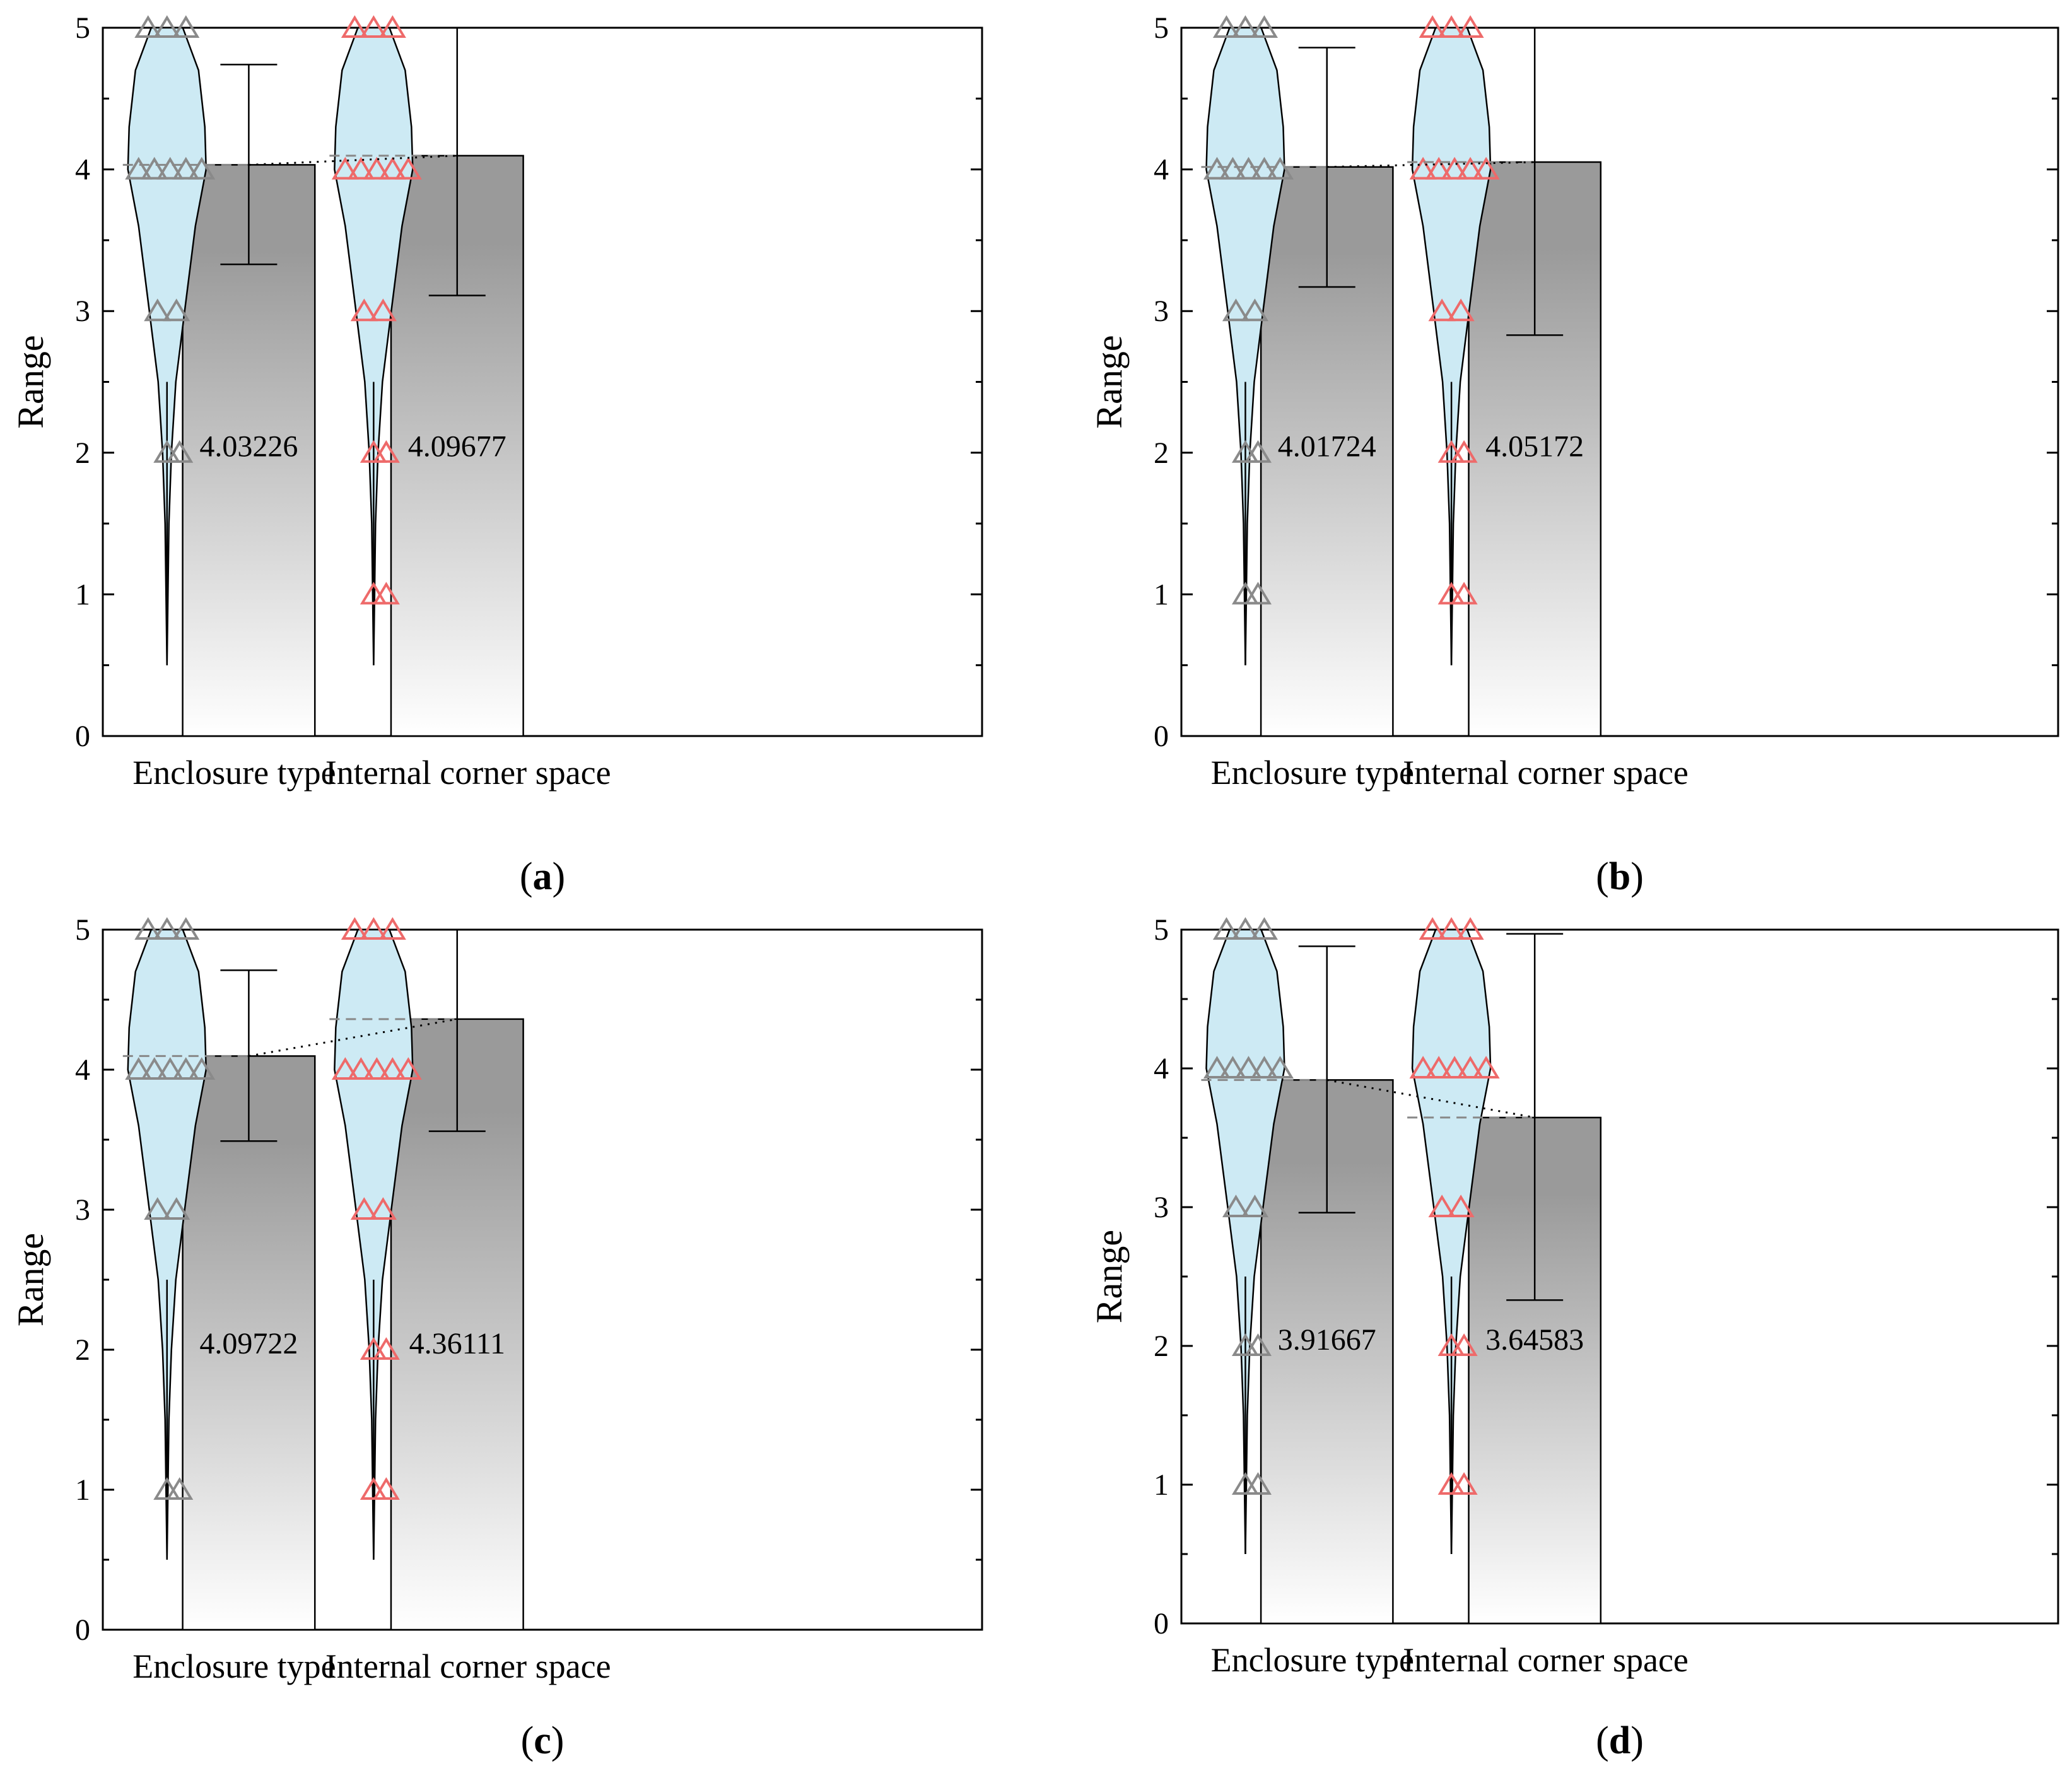 The width and height of the screenshot is (2072, 1771). I want to click on y-tick-label: 3, so click(1161, 311).